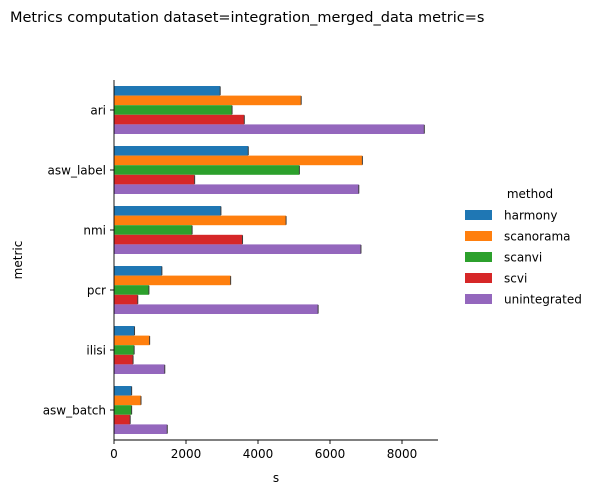 This screenshot has height=495, width=606. I want to click on x-ticks: 0 2000 4000 6000 8000, so click(263, 450).